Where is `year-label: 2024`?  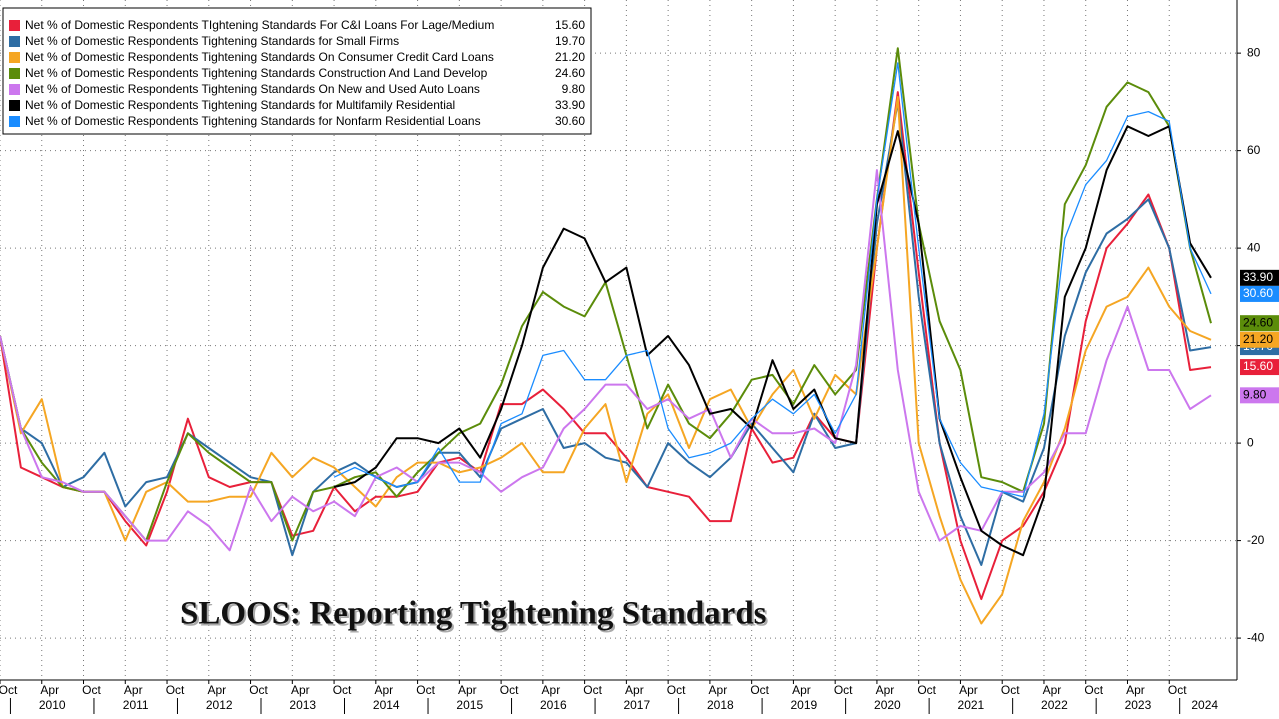
year-label: 2024 is located at coordinates (1204, 705).